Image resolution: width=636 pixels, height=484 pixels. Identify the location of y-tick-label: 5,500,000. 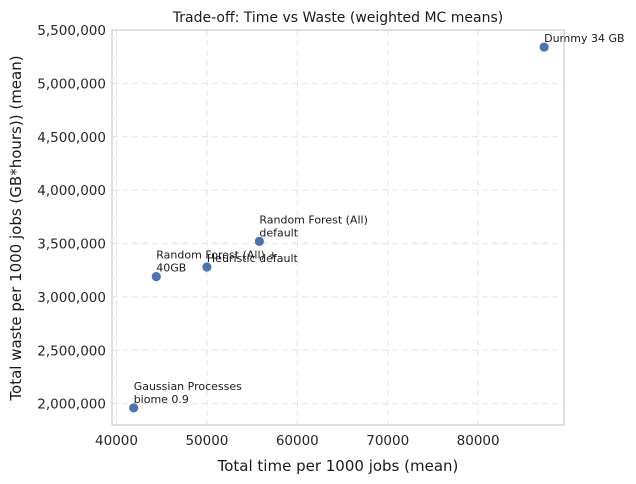
(71, 31).